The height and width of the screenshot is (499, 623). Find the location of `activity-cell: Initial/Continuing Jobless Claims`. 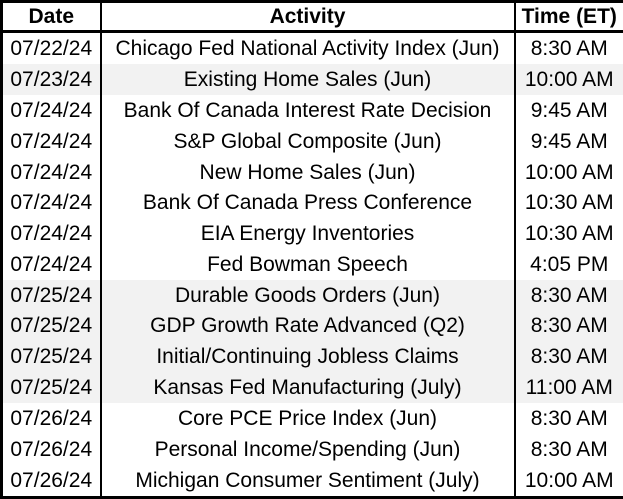

activity-cell: Initial/Continuing Jobless Claims is located at coordinates (307, 357).